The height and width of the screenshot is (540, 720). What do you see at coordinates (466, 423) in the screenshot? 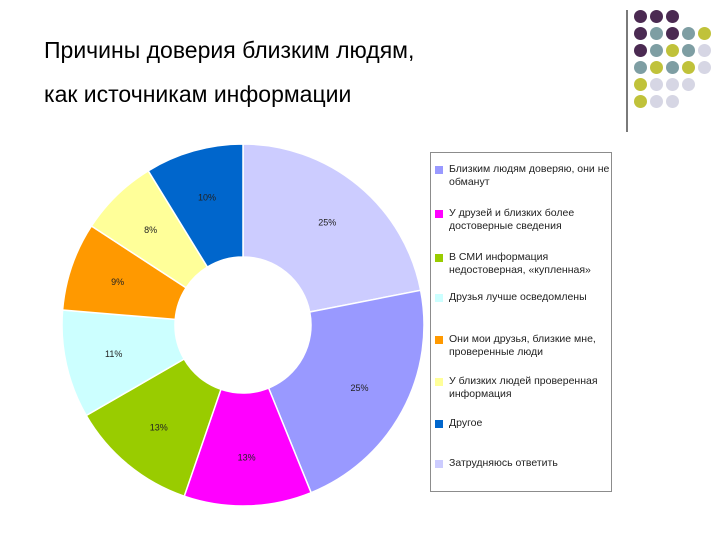
I see `legend-label: Другое` at bounding box center [466, 423].